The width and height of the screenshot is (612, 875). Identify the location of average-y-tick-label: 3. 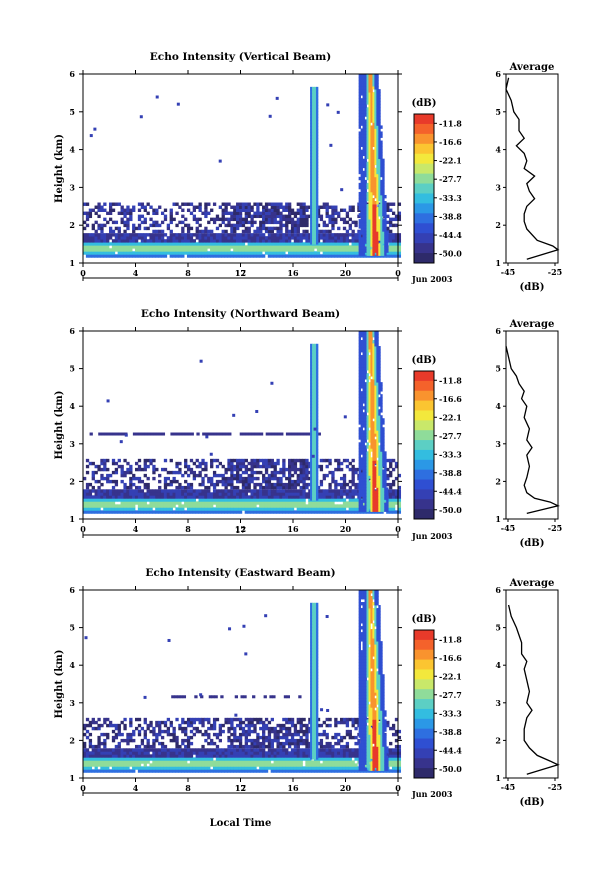
(498, 444).